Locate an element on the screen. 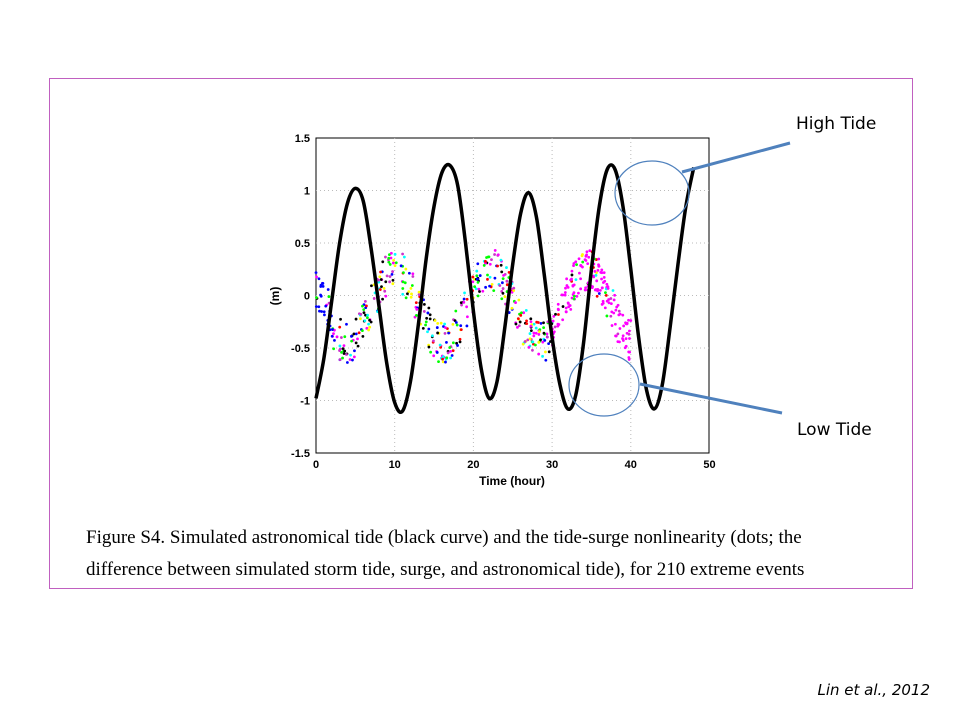  y-tick-label: 1 is located at coordinates (307, 192).